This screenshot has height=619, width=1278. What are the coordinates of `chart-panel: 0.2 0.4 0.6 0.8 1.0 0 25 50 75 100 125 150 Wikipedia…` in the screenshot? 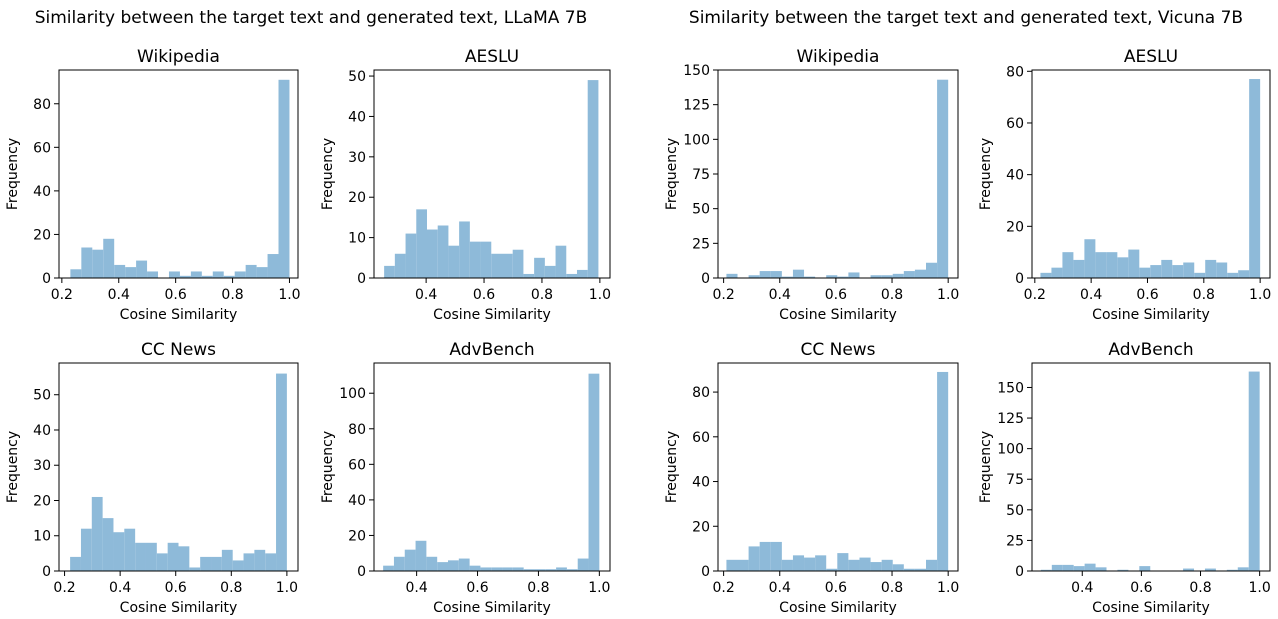 It's located at (811, 185).